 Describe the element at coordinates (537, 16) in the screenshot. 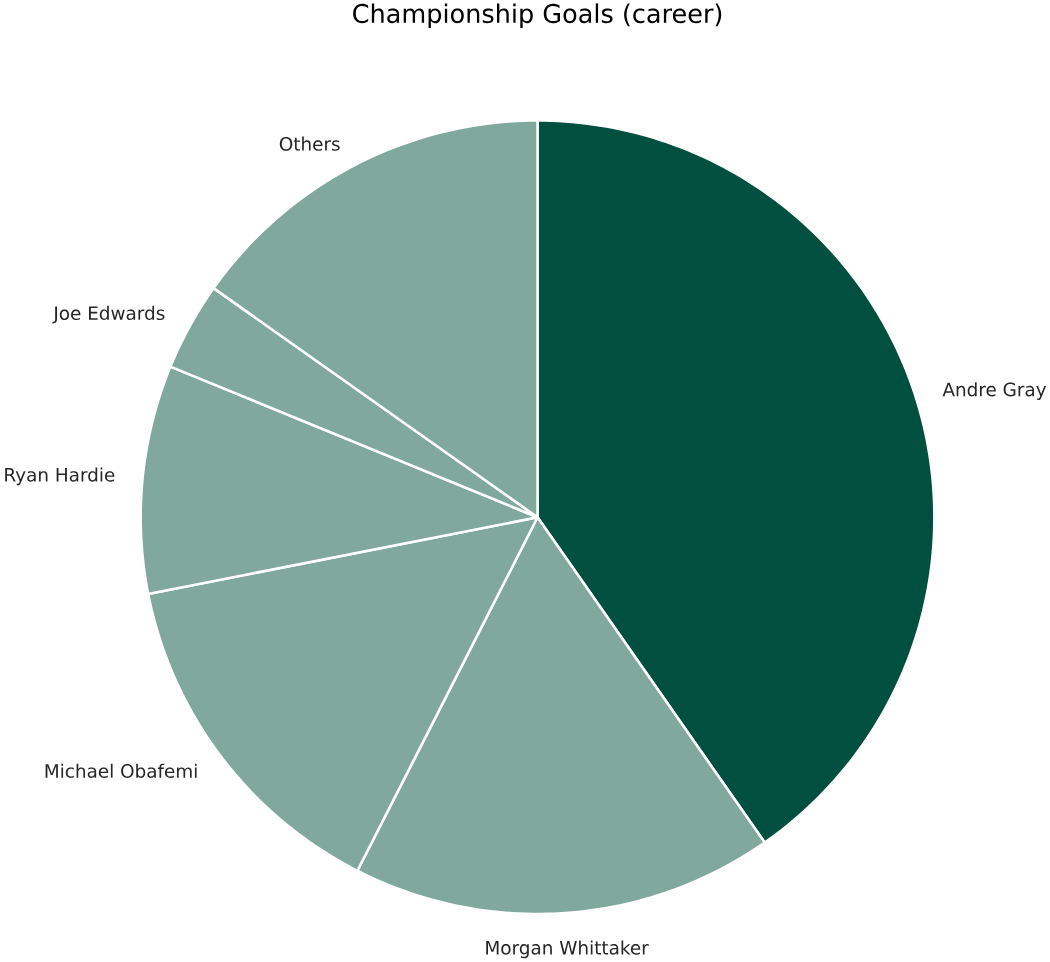

I see `chart-title: Championship Goals (career)` at that location.